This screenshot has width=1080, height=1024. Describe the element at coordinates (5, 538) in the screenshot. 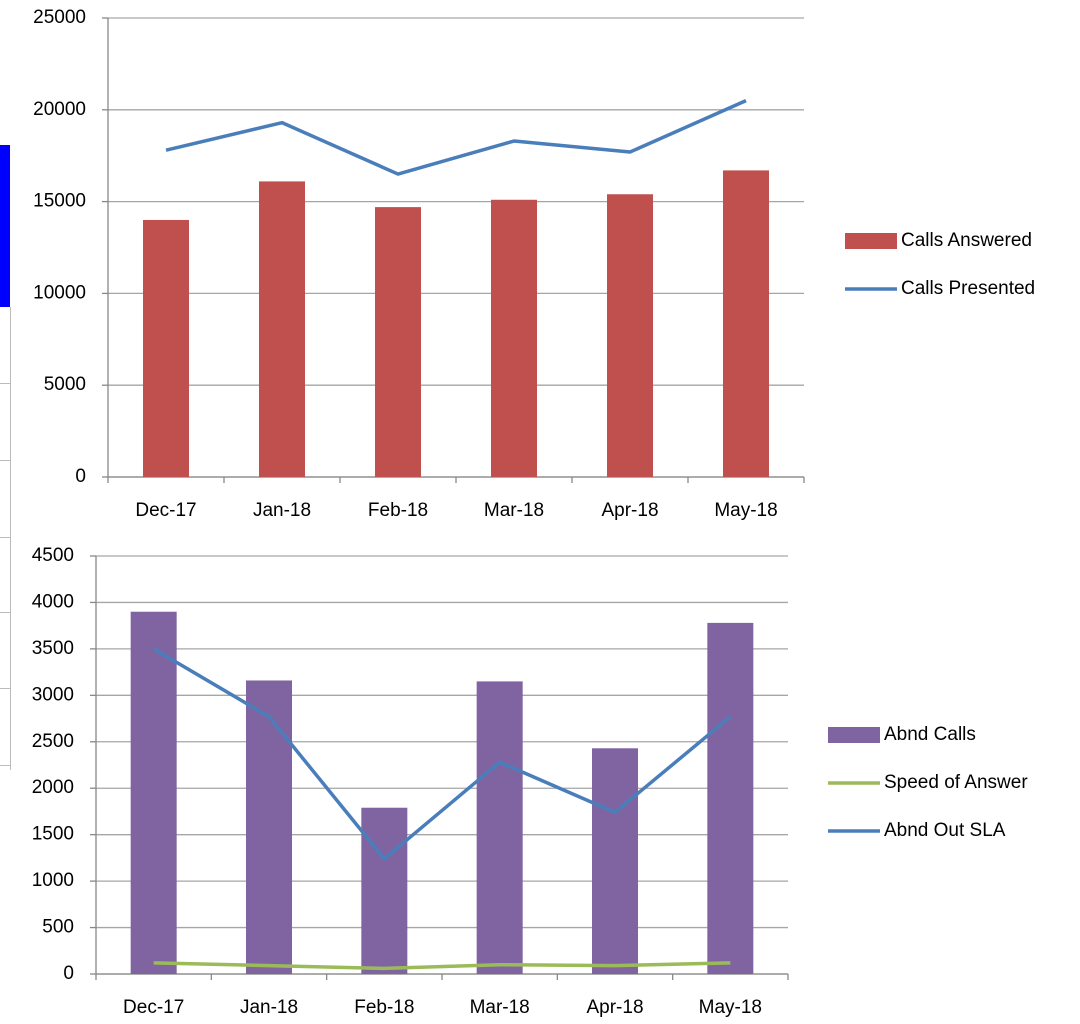

I see `sheet-edge` at that location.